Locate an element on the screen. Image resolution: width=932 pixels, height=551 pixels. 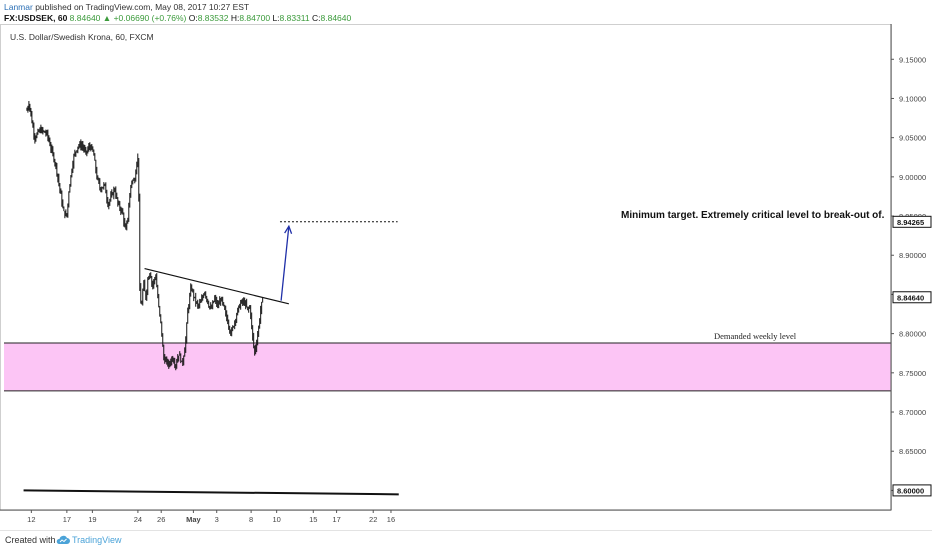
time-tick-label: 19 is located at coordinates (92, 519).